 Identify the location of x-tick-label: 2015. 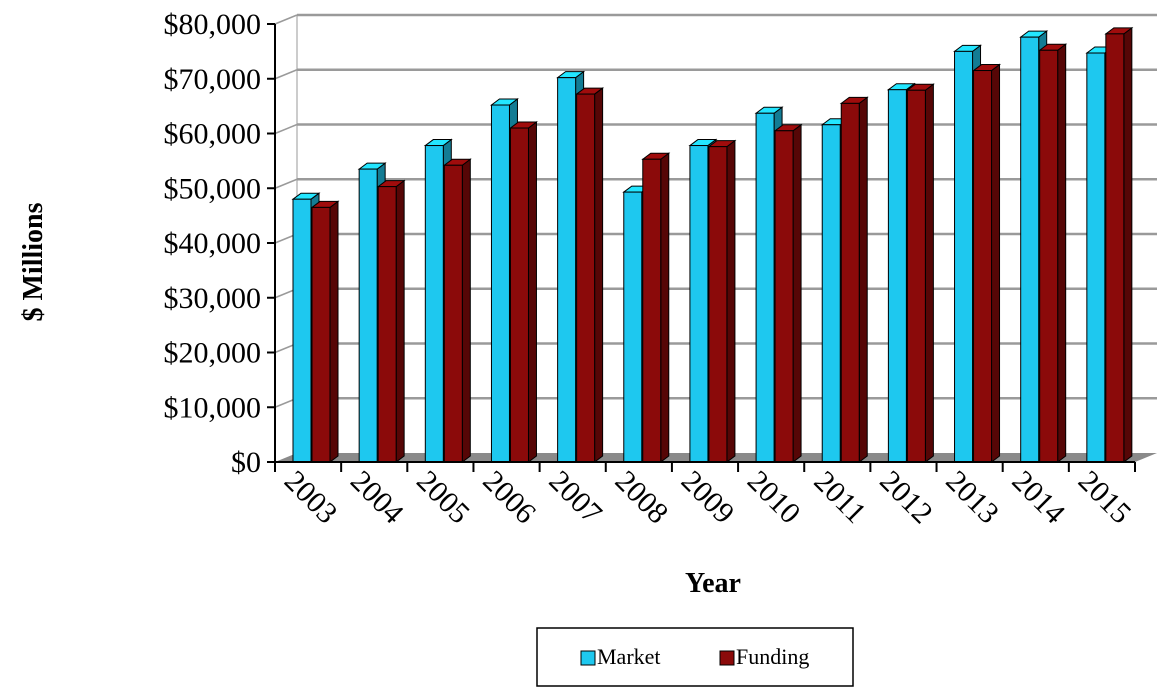
(1105, 497).